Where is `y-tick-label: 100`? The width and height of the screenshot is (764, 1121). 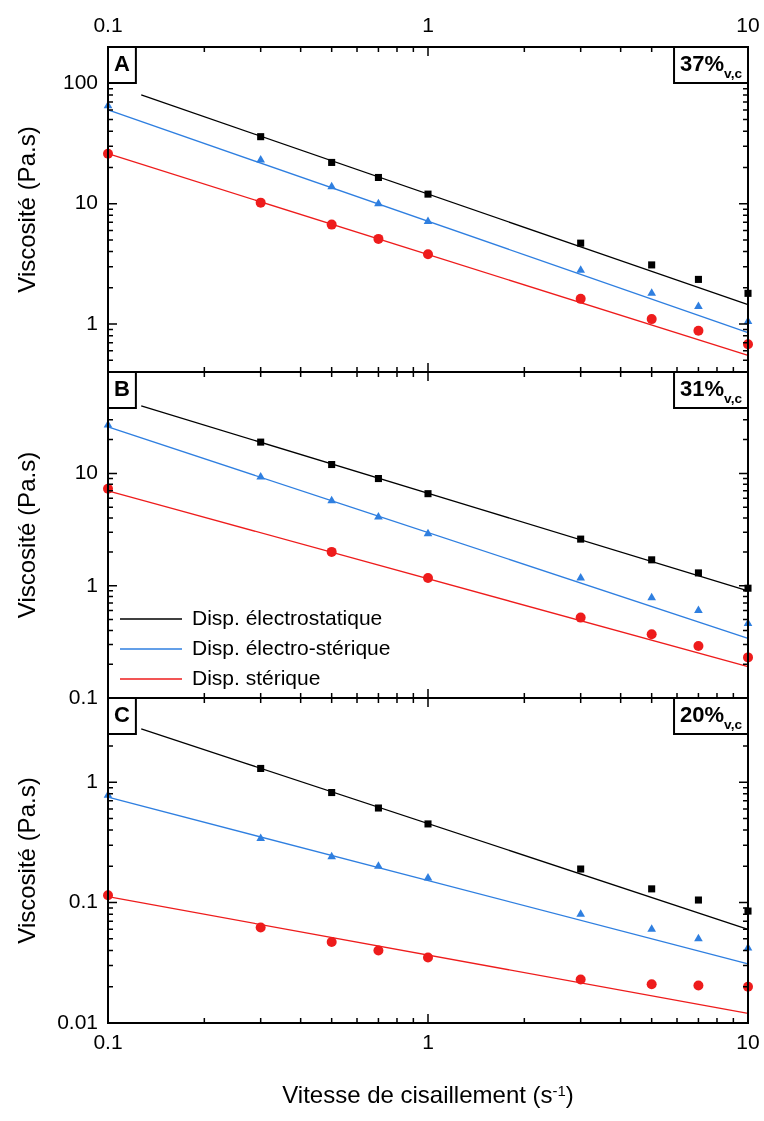
y-tick-label: 100 is located at coordinates (80, 82).